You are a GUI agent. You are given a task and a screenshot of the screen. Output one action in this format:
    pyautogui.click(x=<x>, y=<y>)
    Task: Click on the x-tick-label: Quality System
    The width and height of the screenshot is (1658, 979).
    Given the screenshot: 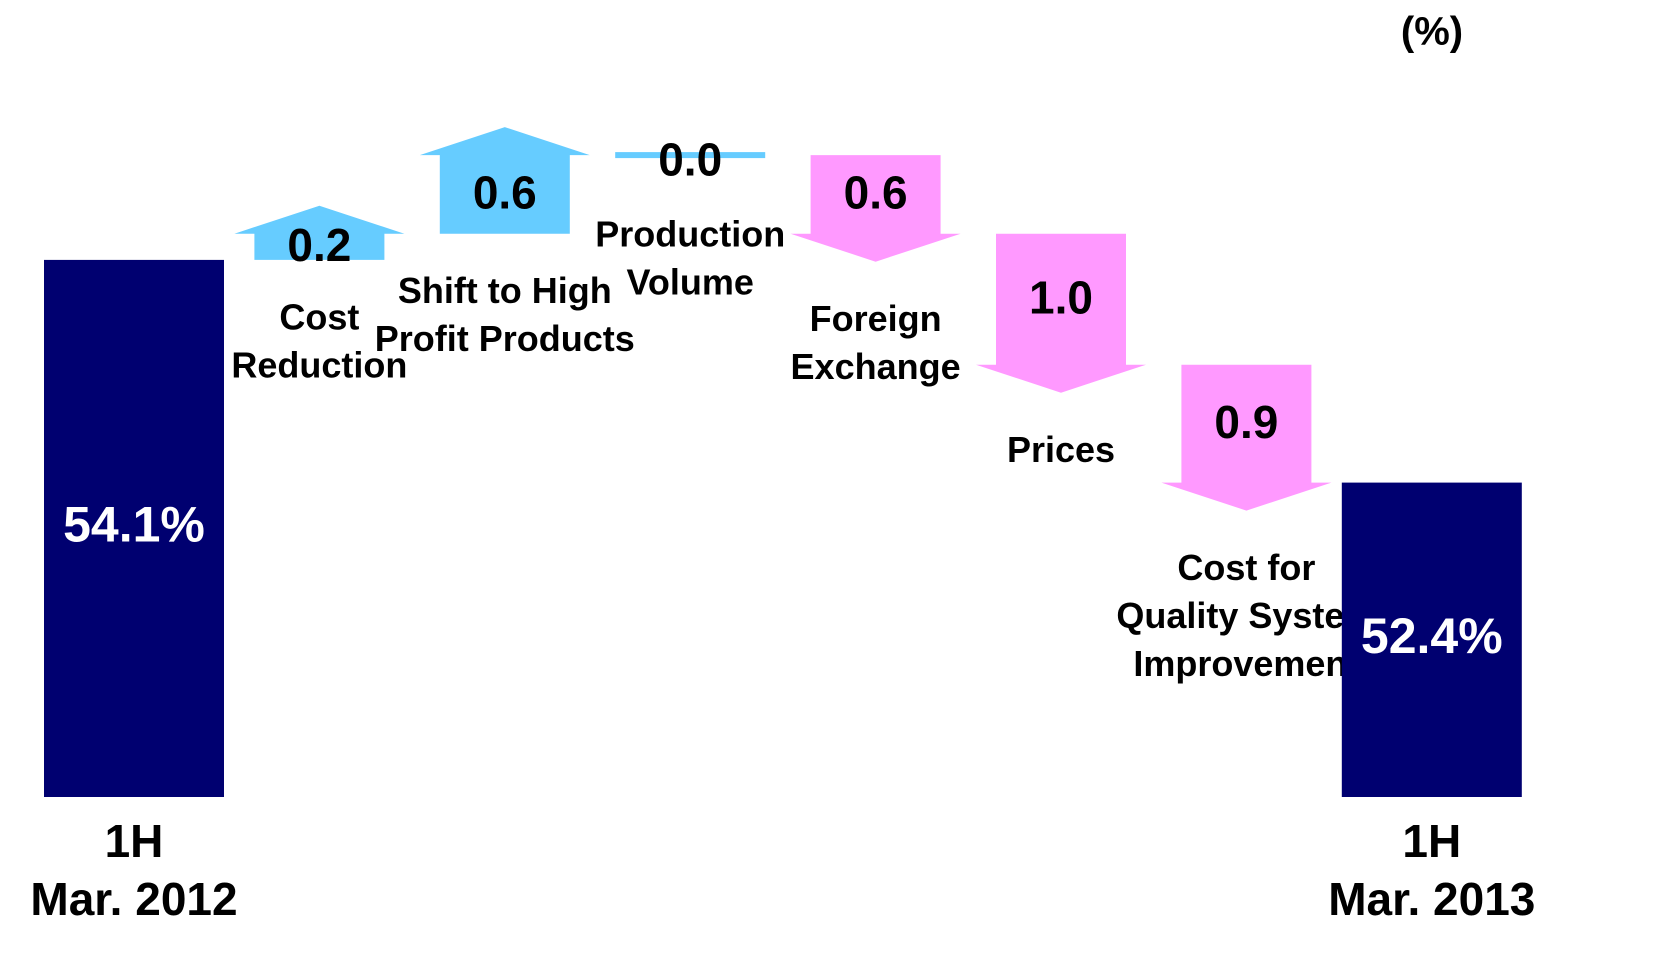 What is the action you would take?
    pyautogui.click(x=1246, y=615)
    